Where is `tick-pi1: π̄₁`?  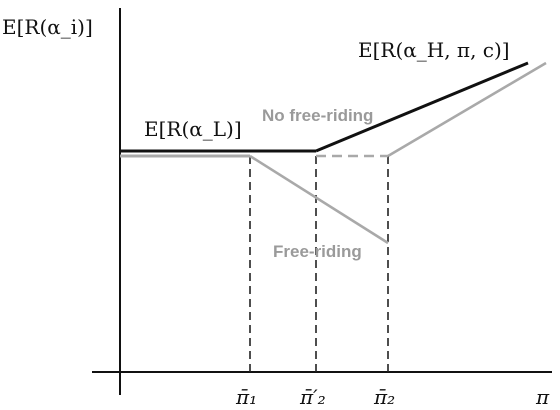 tick-pi1: π̄₁ is located at coordinates (246, 397).